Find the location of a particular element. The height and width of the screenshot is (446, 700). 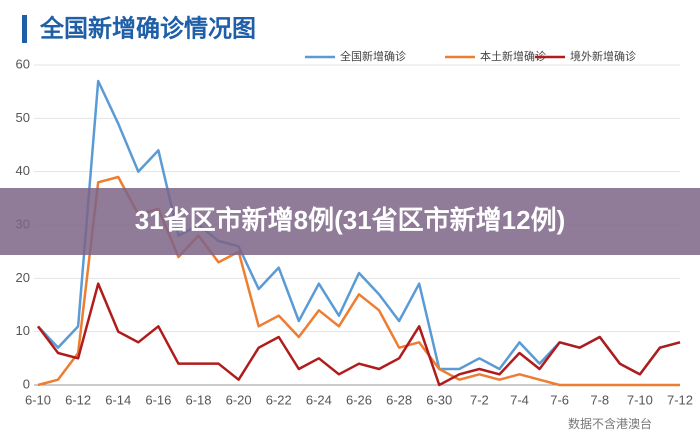

x-tick-label: 6-12 is located at coordinates (78, 399).